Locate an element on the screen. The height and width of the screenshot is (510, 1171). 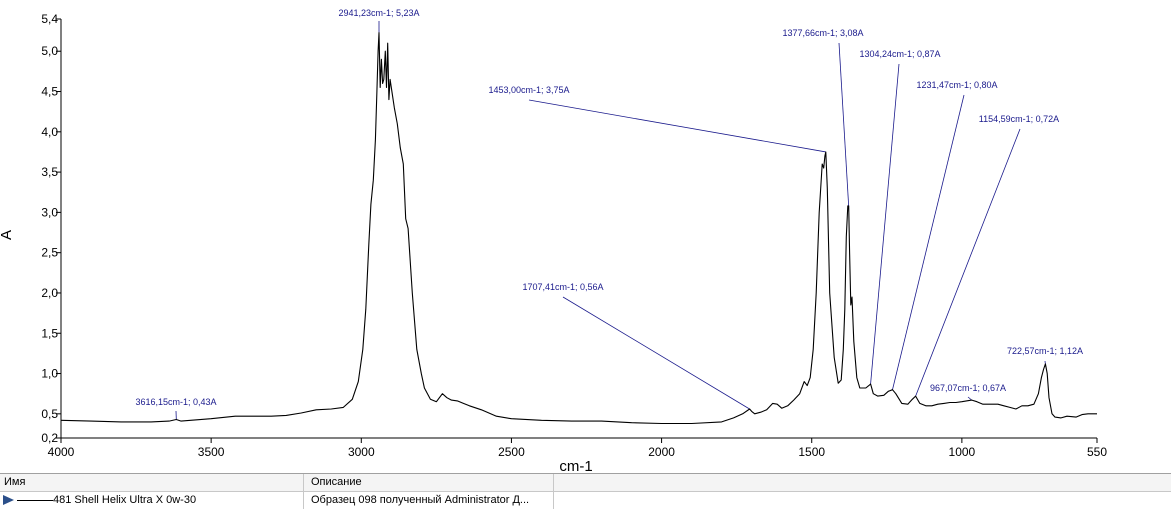
y-tick-label: 3,0 is located at coordinates (49, 212).